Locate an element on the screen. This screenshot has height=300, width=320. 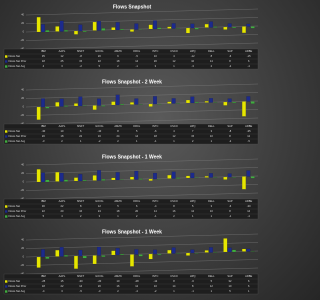
table-header: HPQ is located at coordinates (193, 126).